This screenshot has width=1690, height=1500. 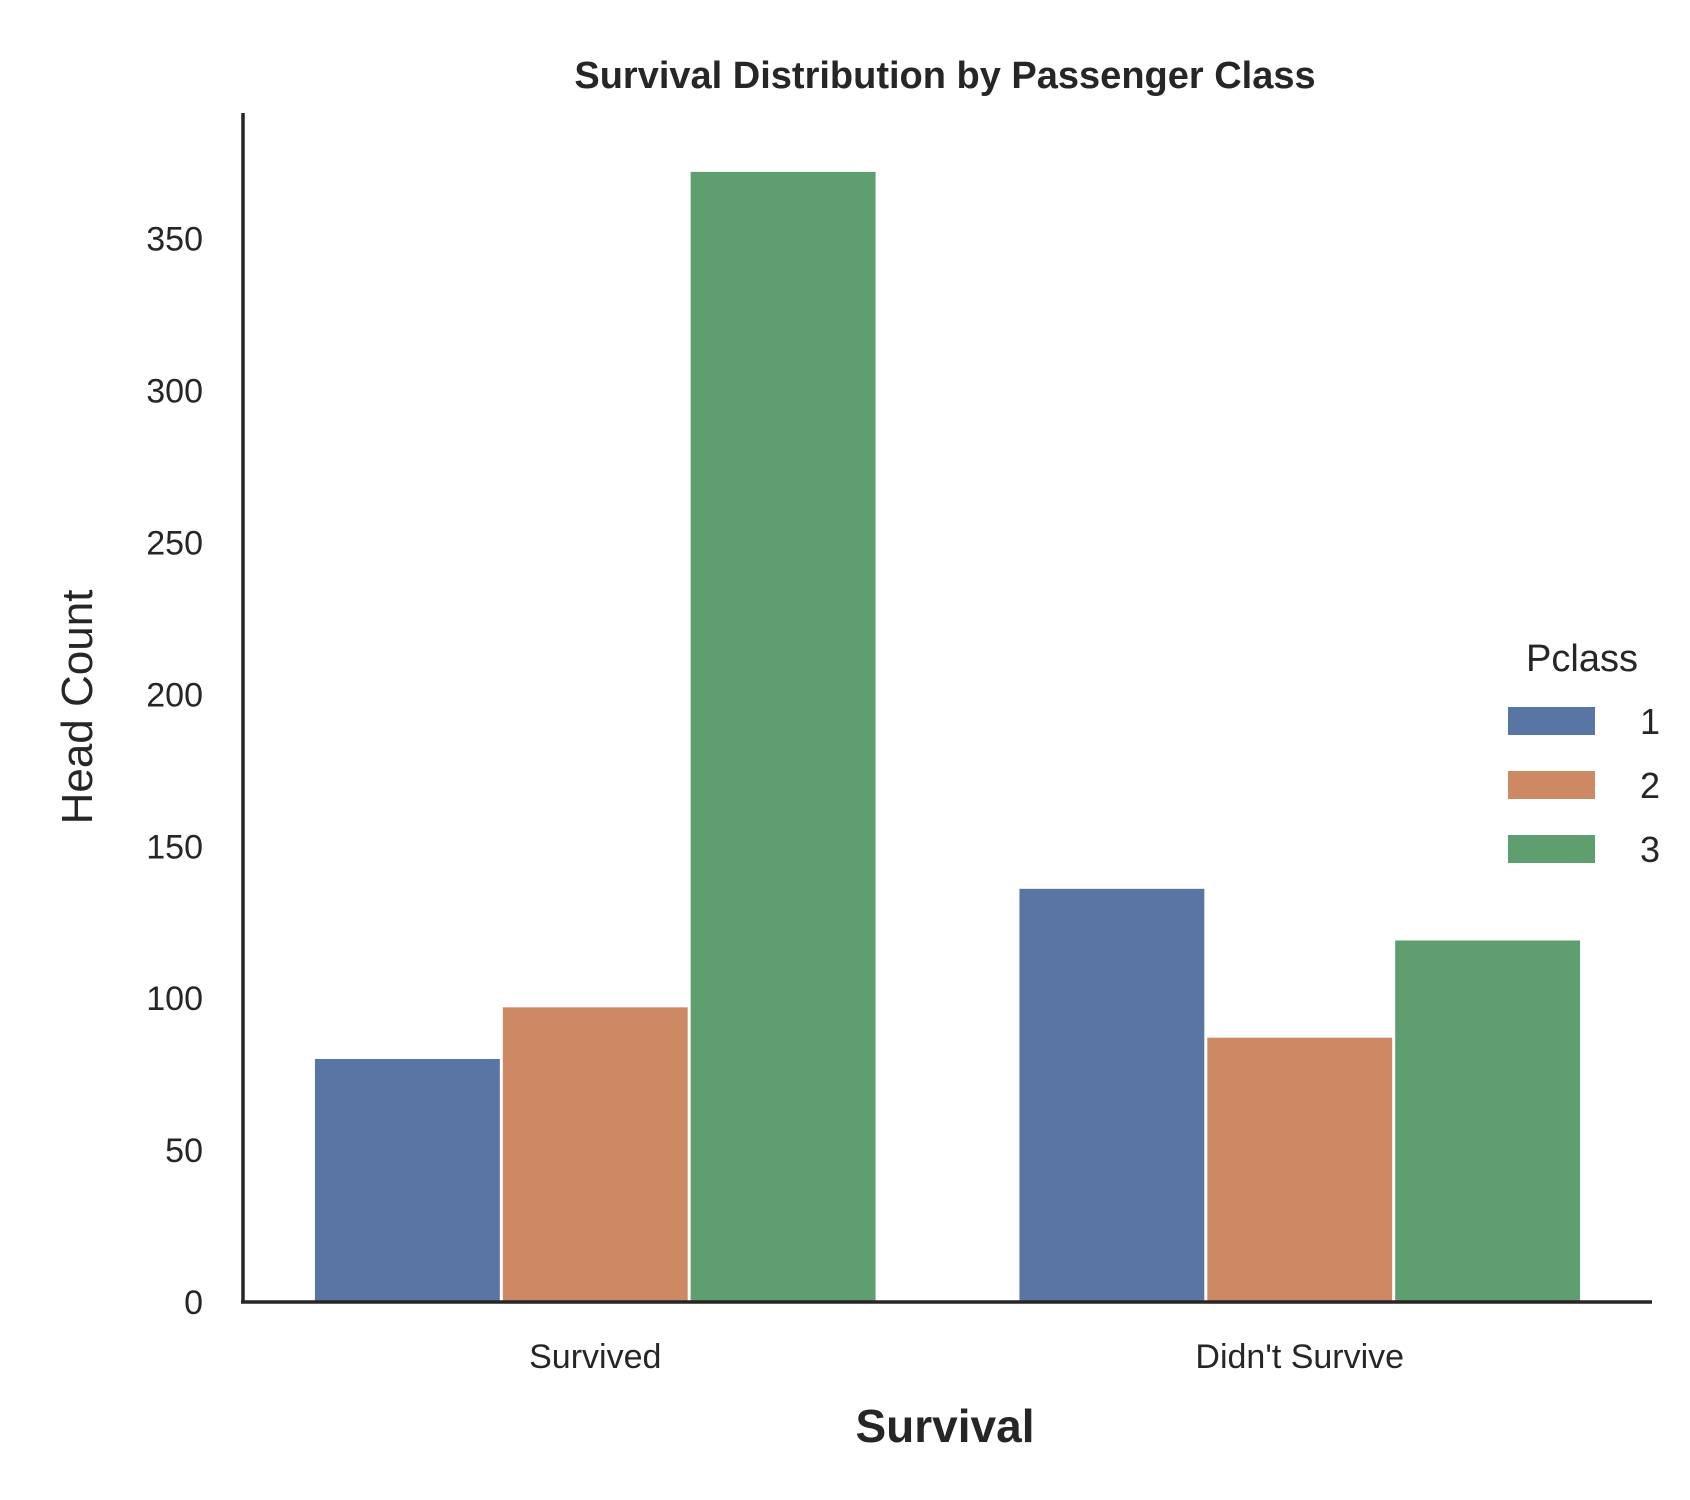 What do you see at coordinates (1650, 785) in the screenshot?
I see `legend-label-pclass-2: 2` at bounding box center [1650, 785].